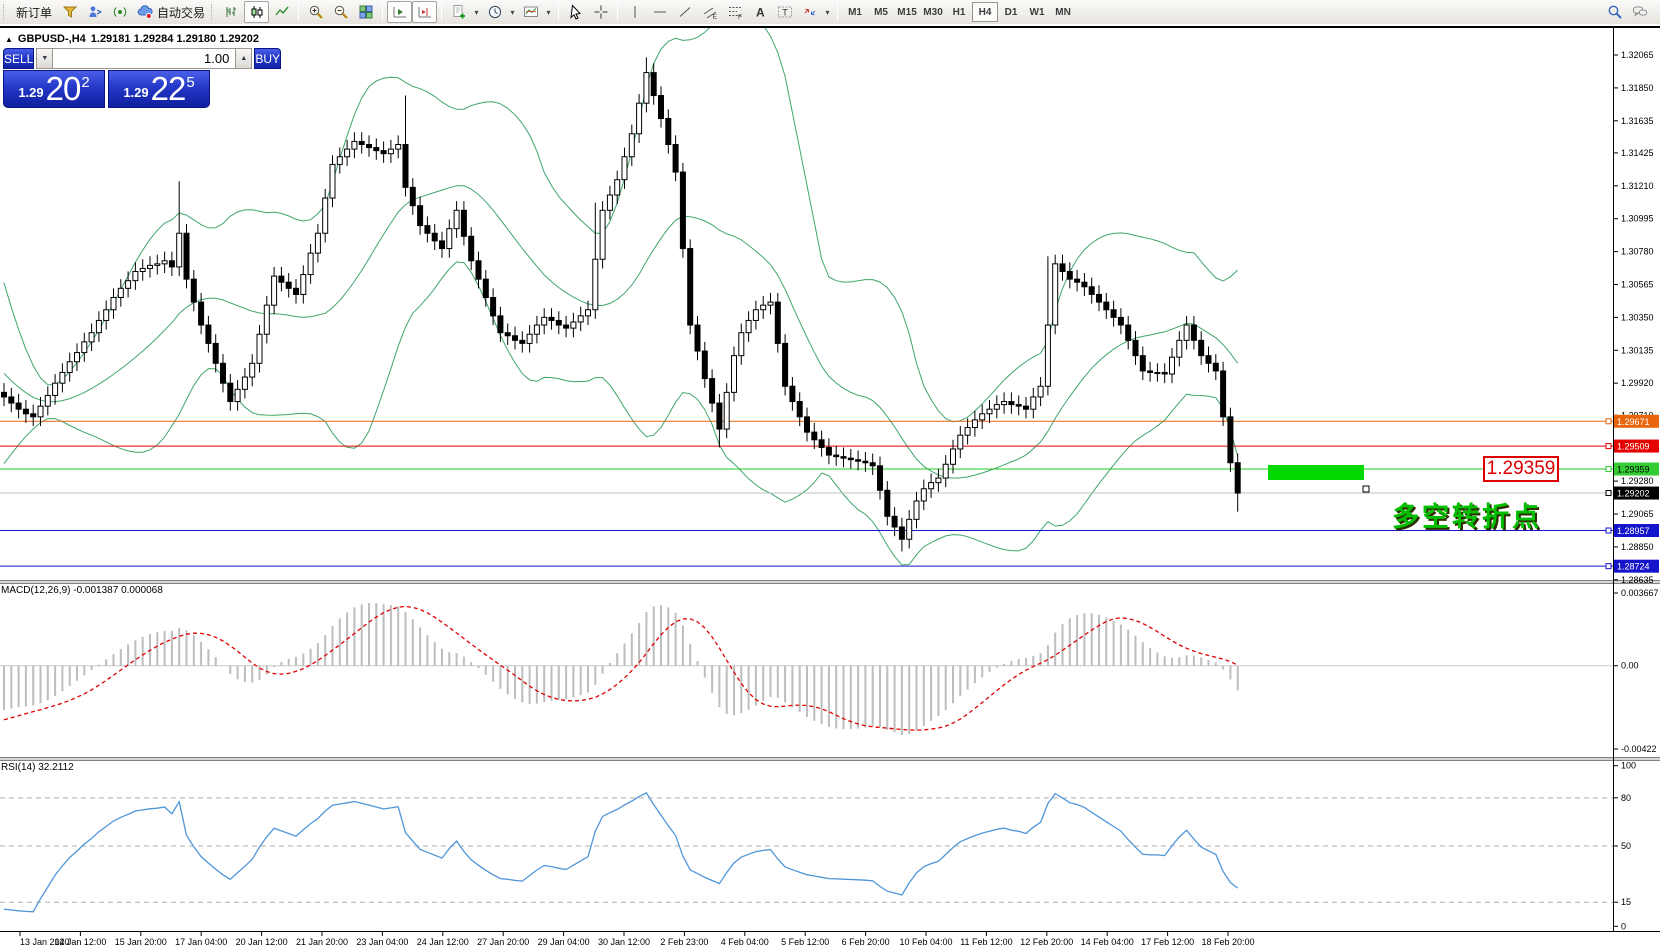  I want to click on turning-point-text: 多空转折点, so click(1467, 517).